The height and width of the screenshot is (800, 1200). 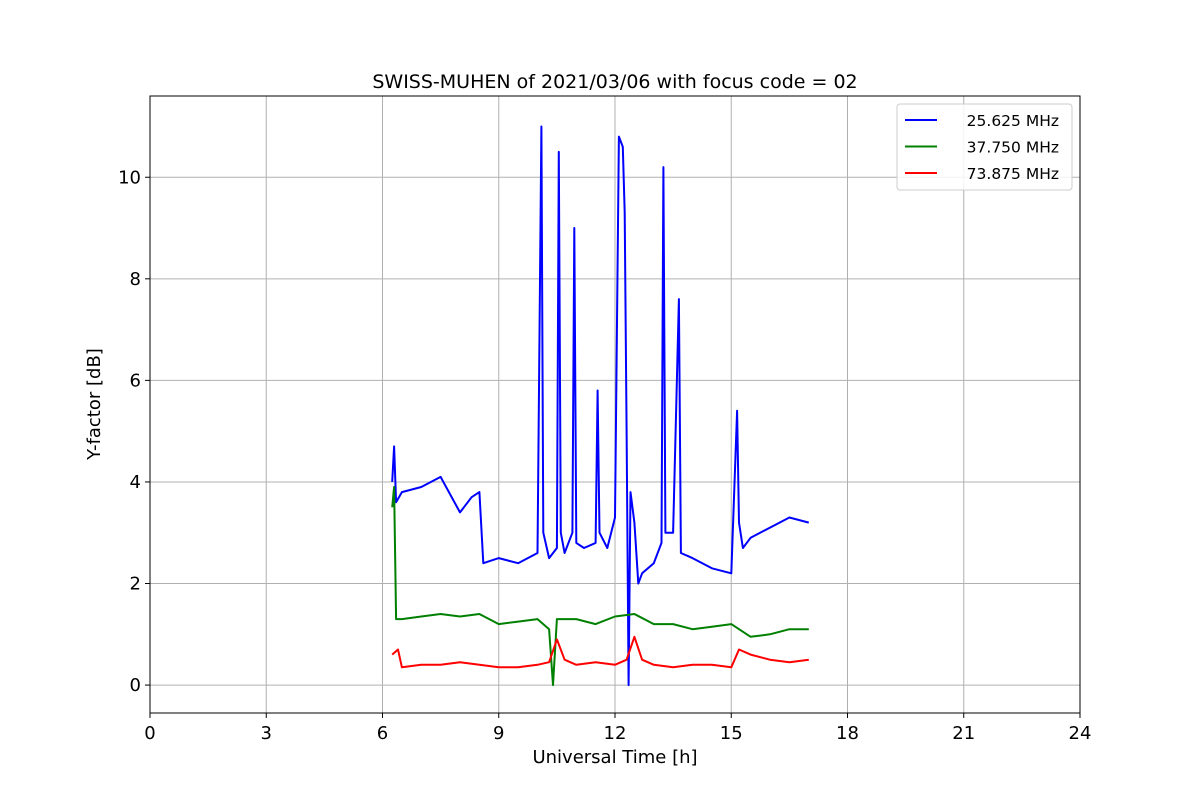 I want to click on x-tick-label: 3, so click(x=266, y=733).